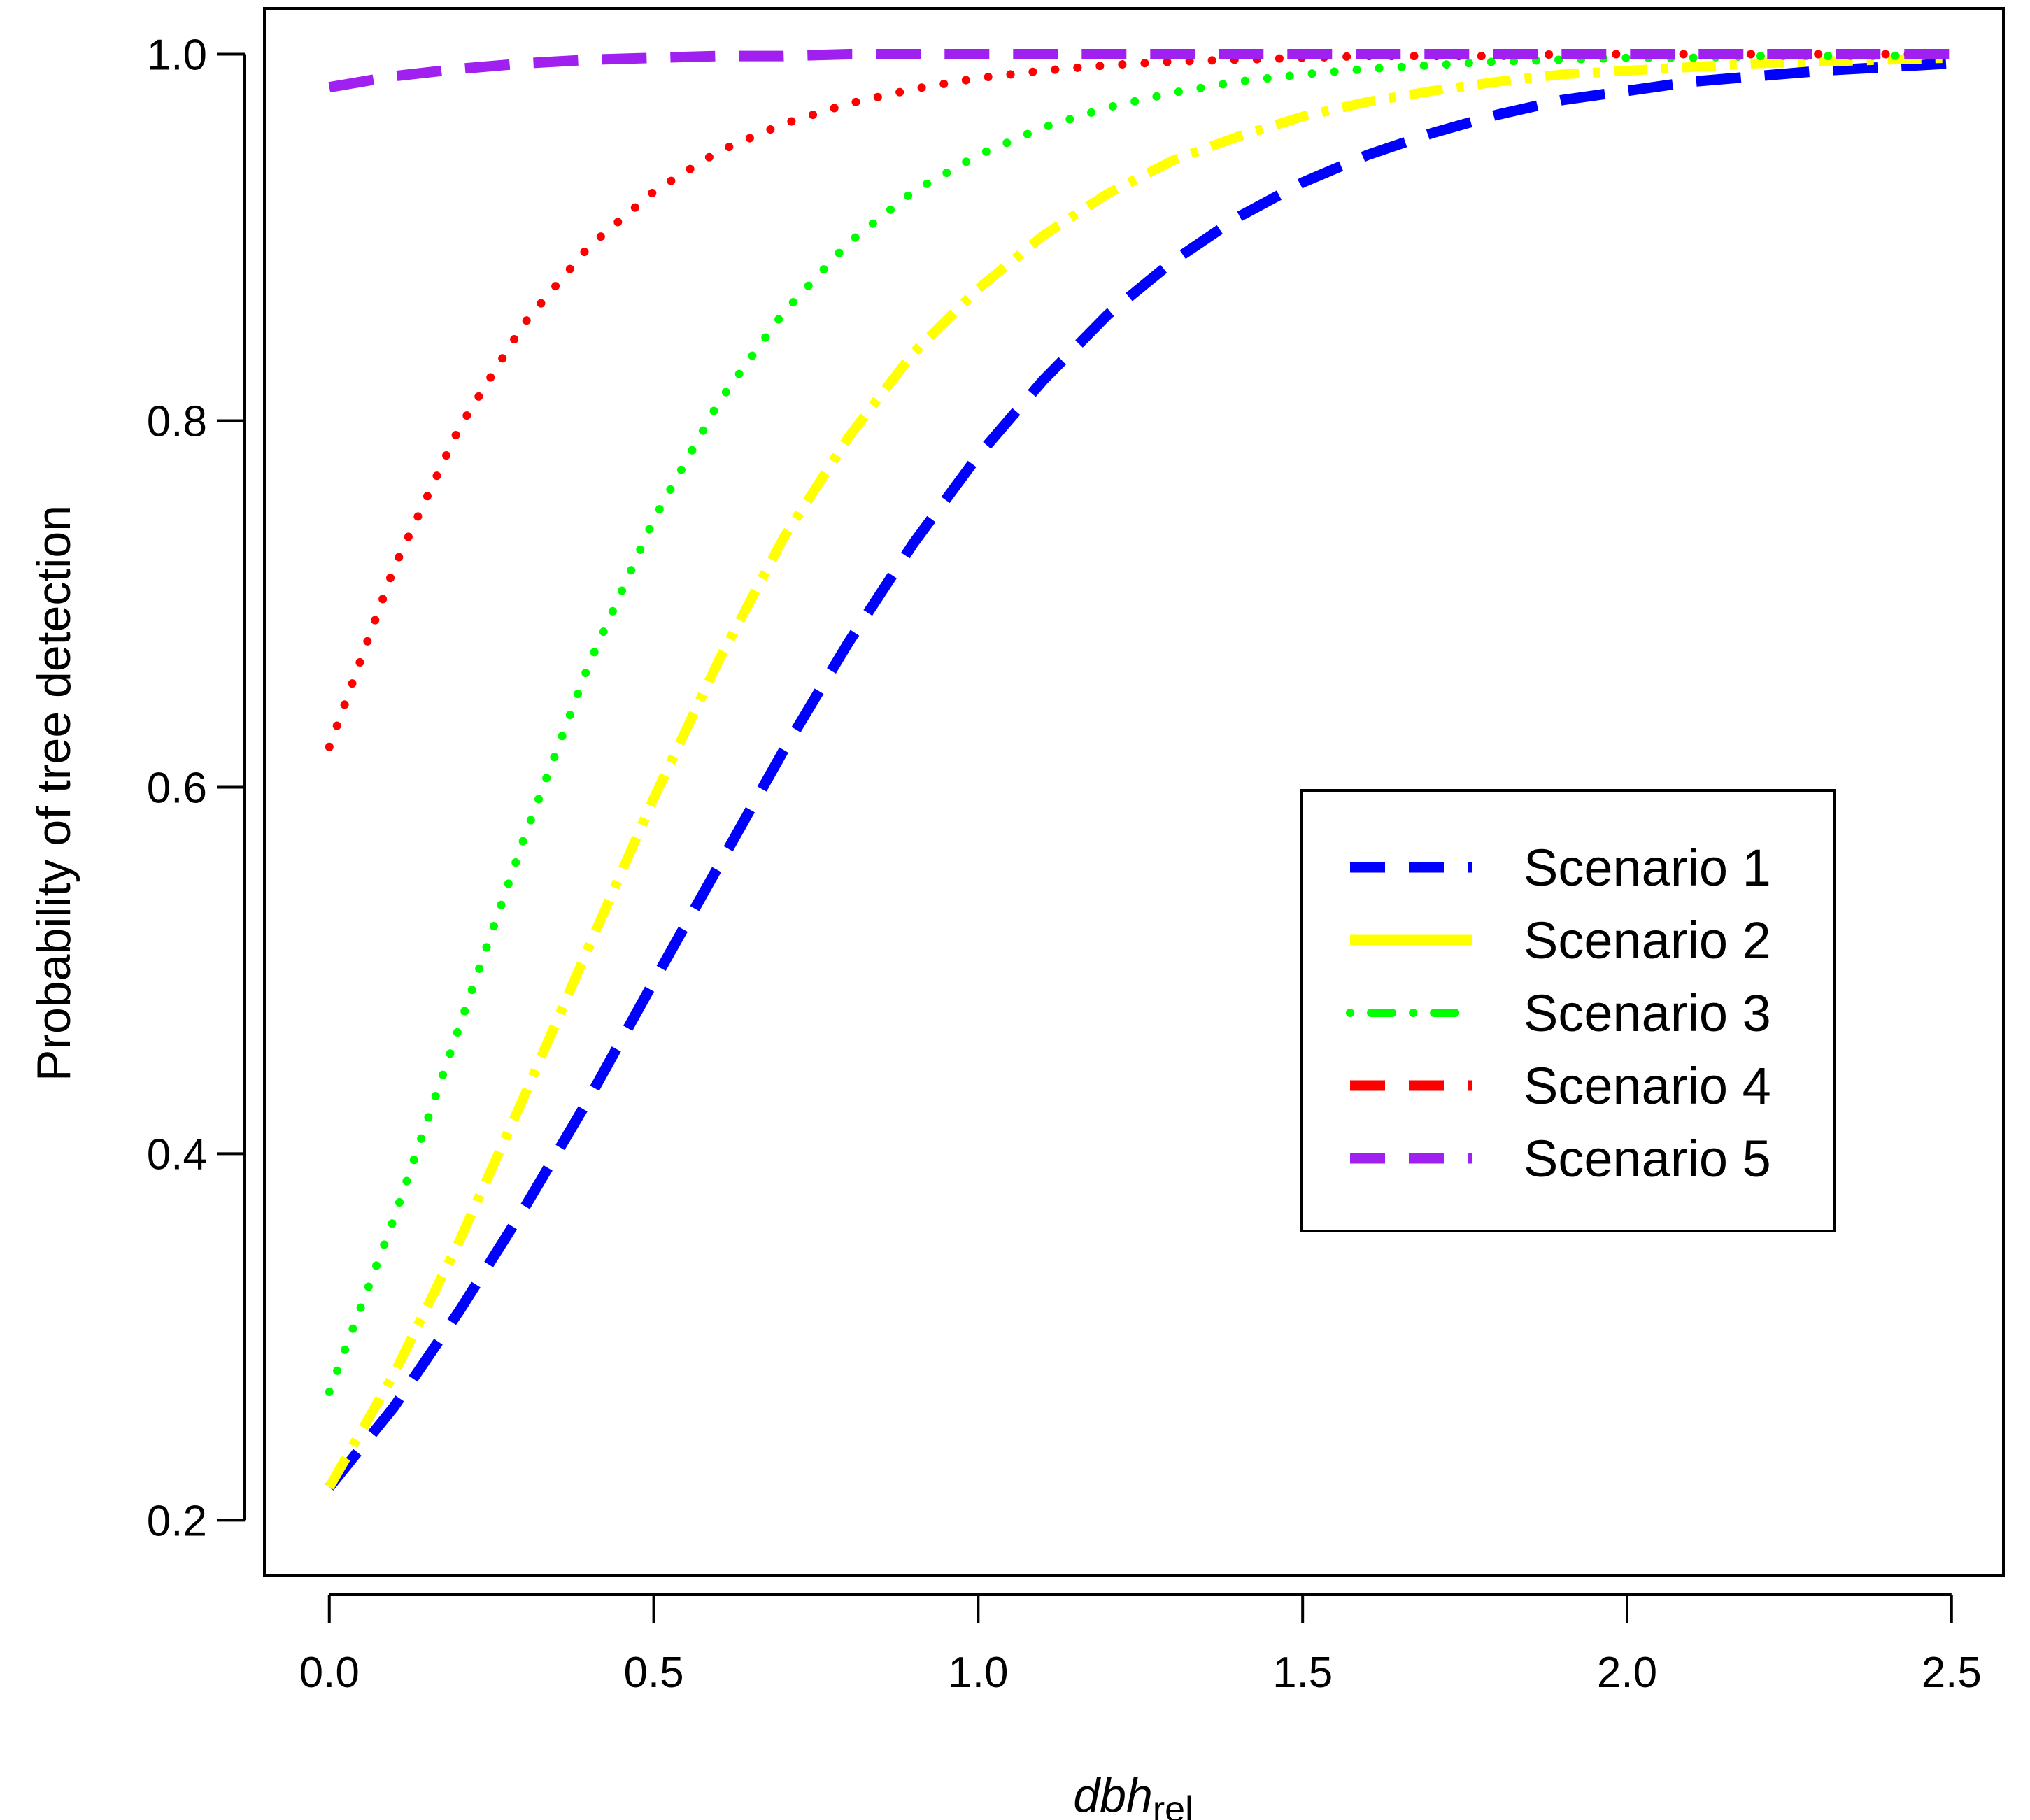  I want to click on y-tick-label: 0.4, so click(177, 1154).